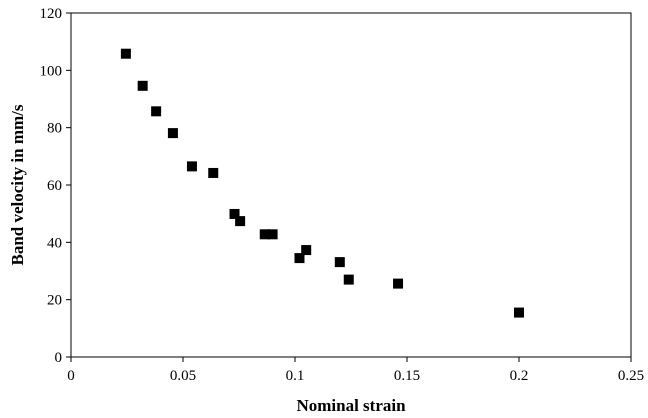 Image resolution: width=648 pixels, height=418 pixels. Describe the element at coordinates (54, 129) in the screenshot. I see `y-tick-label: 80` at that location.